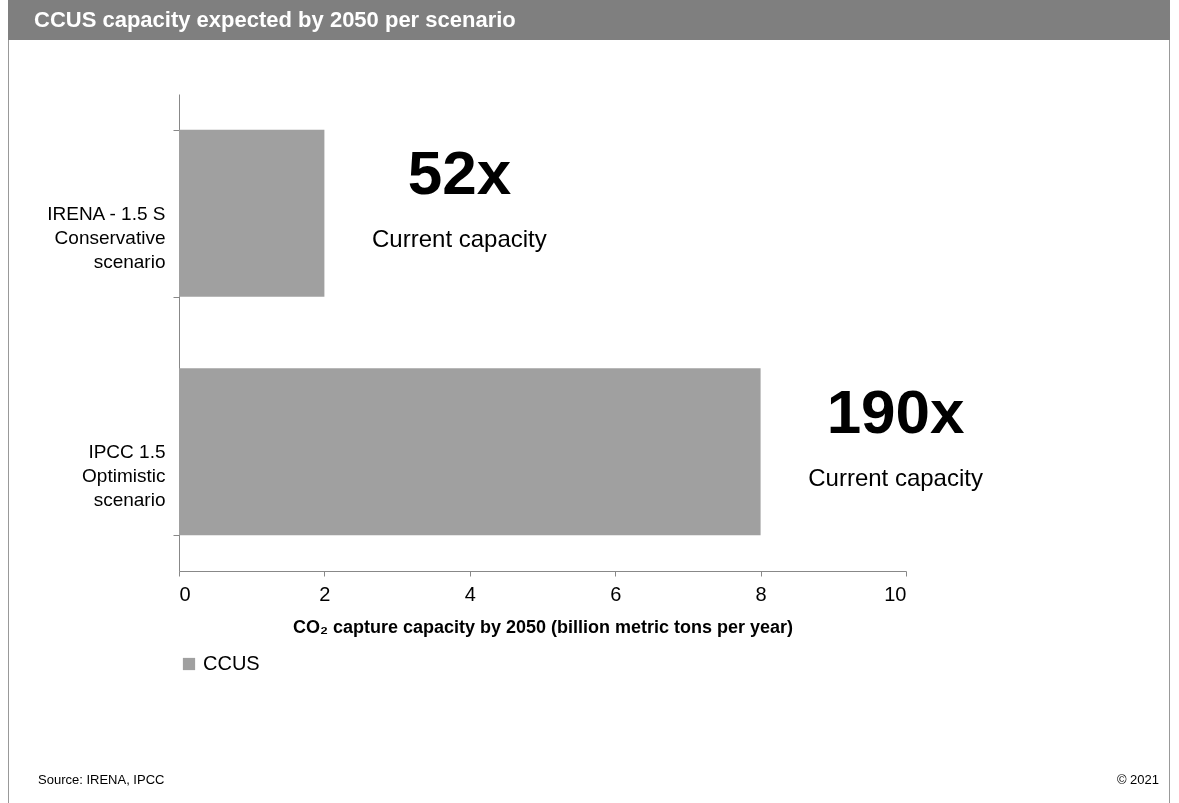 The width and height of the screenshot is (1179, 803). I want to click on source-note: Source: IRENA, IPCC, so click(101, 779).